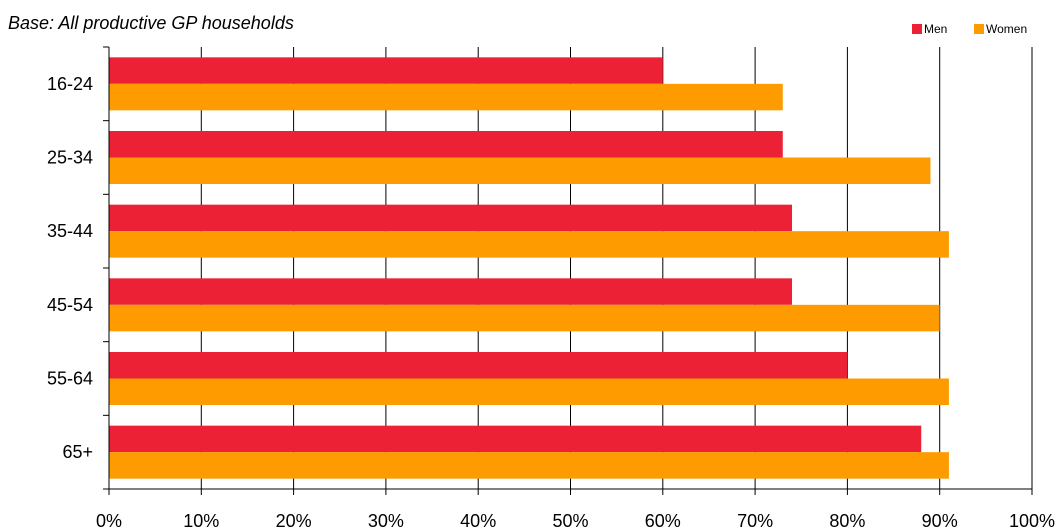  Describe the element at coordinates (575, 509) in the screenshot. I see `x-axis: 0% 10% 20% 30% 40% 50% 60% 70% 80% 90% 100%` at that location.